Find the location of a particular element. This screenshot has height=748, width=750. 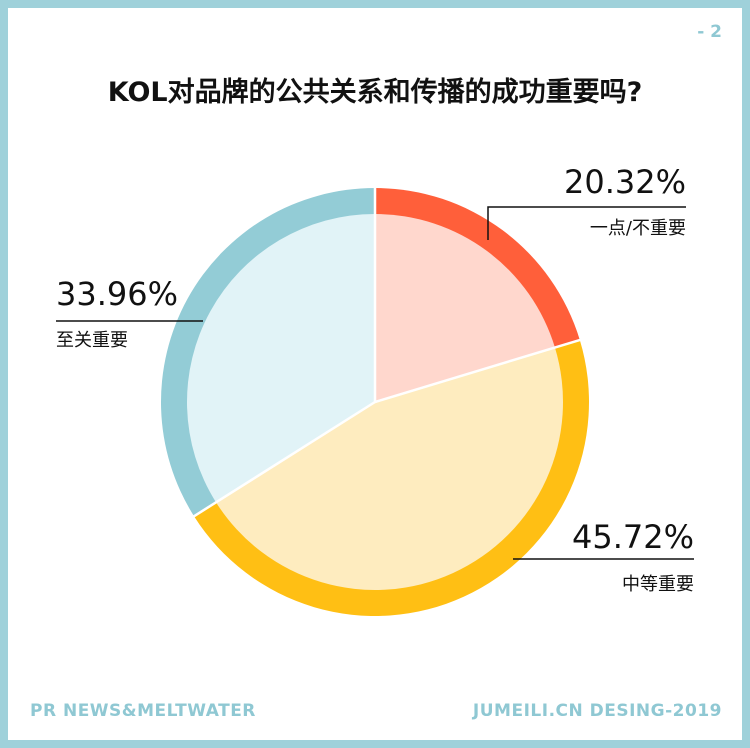

slice-value-label: 45.72% is located at coordinates (633, 537).